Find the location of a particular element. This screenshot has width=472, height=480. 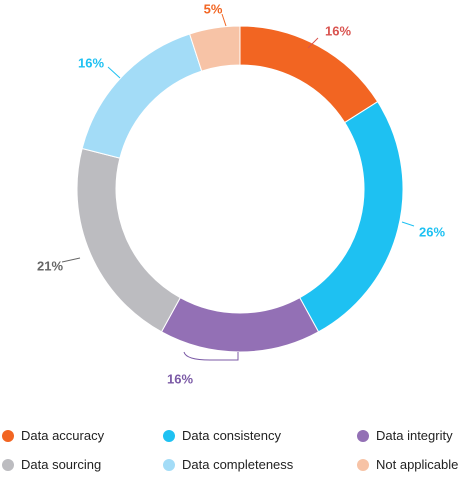

donut-slice-not-applicable is located at coordinates (214, 48).